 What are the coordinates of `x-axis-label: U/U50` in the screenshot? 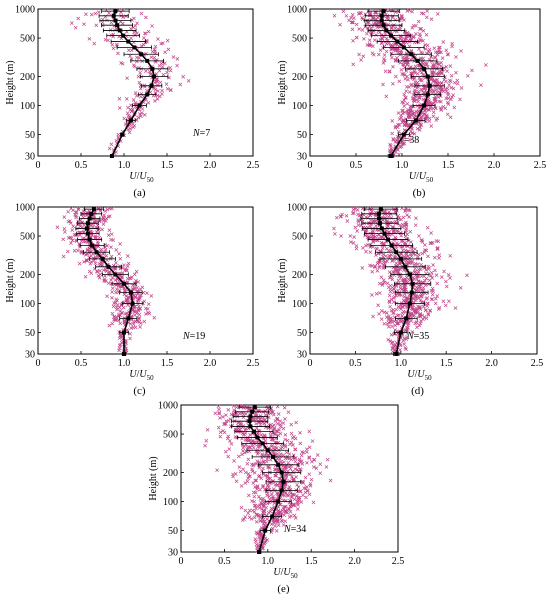 It's located at (141, 375).